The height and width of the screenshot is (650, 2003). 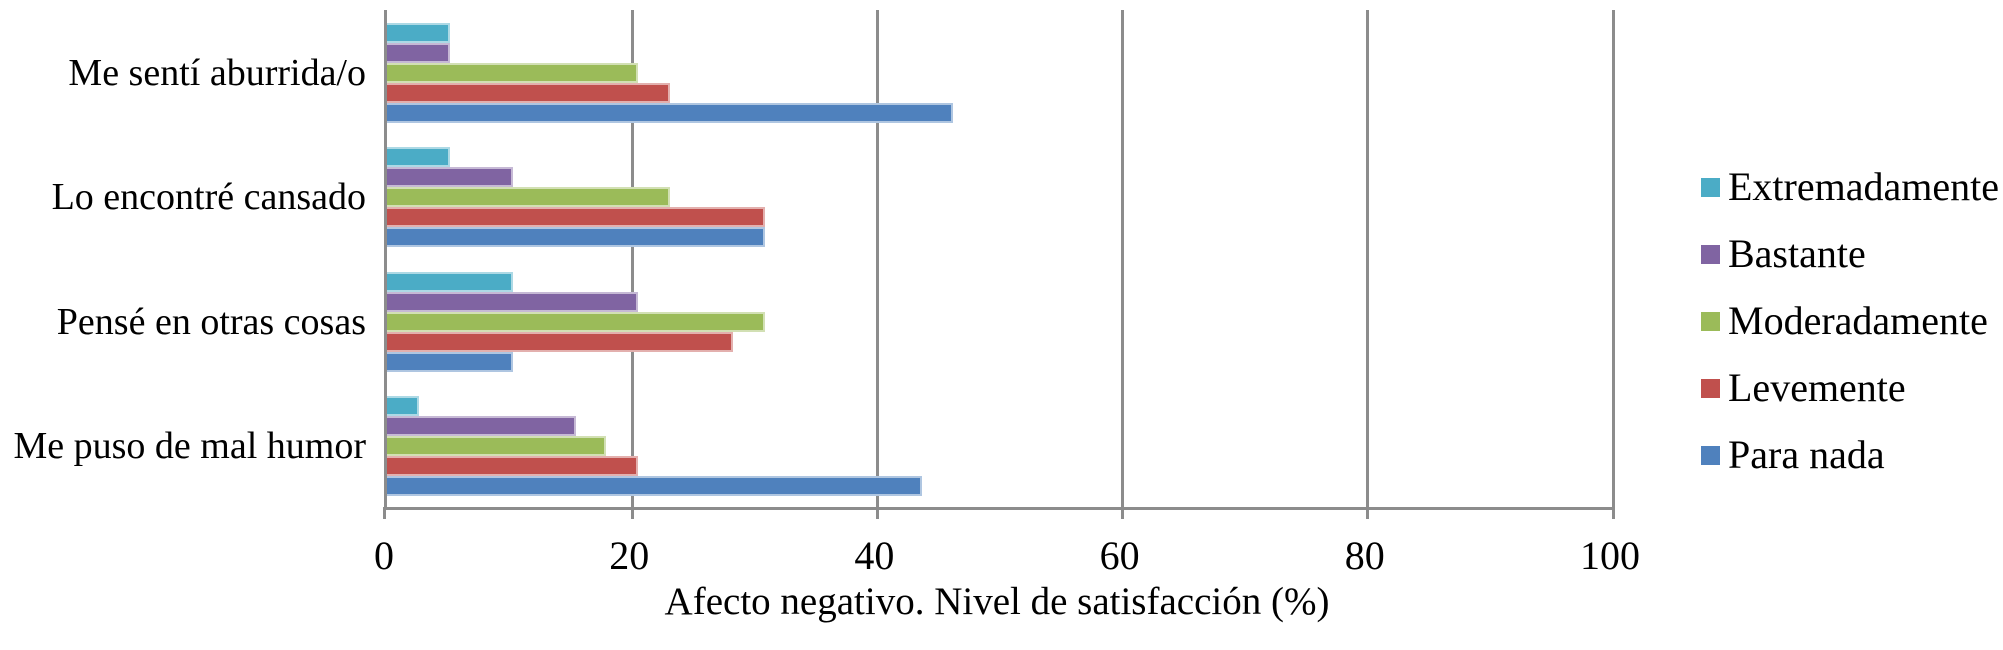 I want to click on bar-extremadamente-cat3, so click(x=403, y=405).